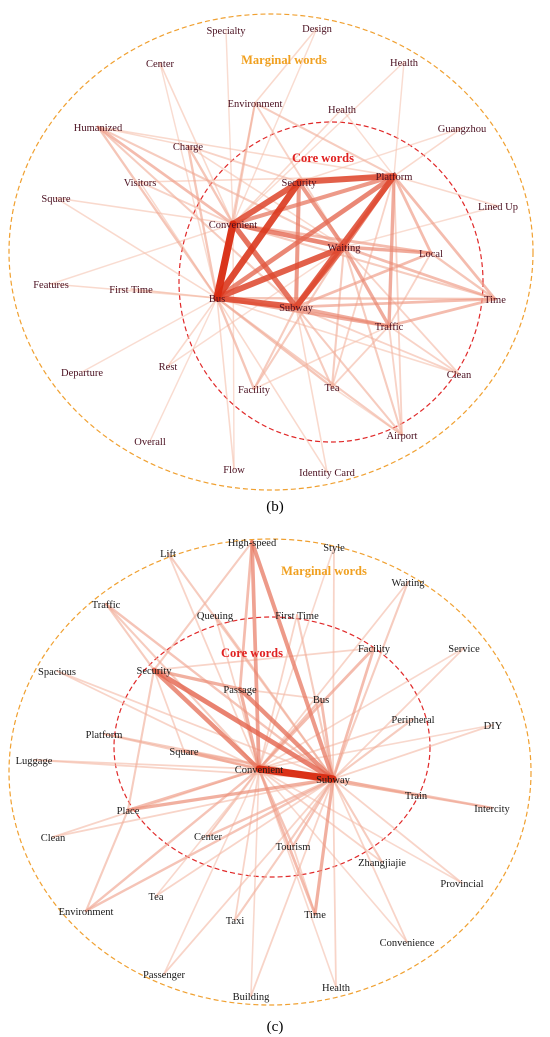 The height and width of the screenshot is (1037, 550). What do you see at coordinates (492, 809) in the screenshot?
I see `word-intercity: Intercity` at bounding box center [492, 809].